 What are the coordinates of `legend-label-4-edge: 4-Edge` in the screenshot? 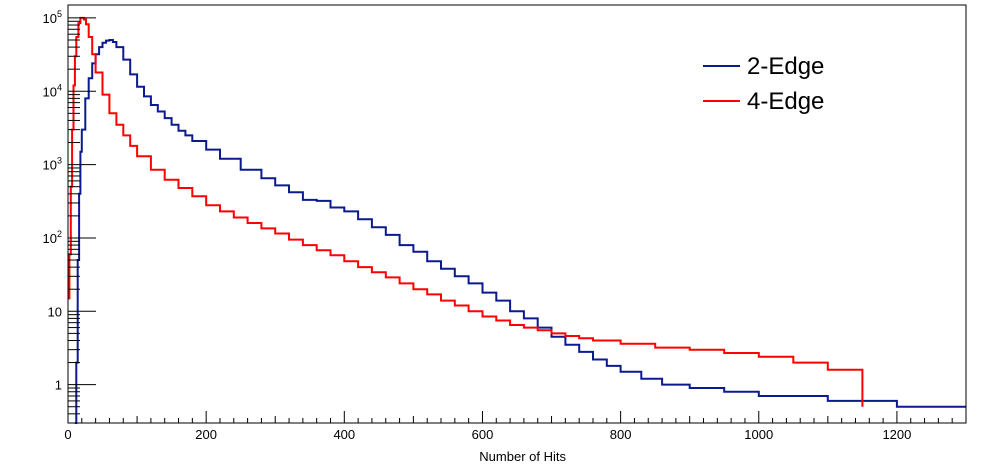 It's located at (785, 101).